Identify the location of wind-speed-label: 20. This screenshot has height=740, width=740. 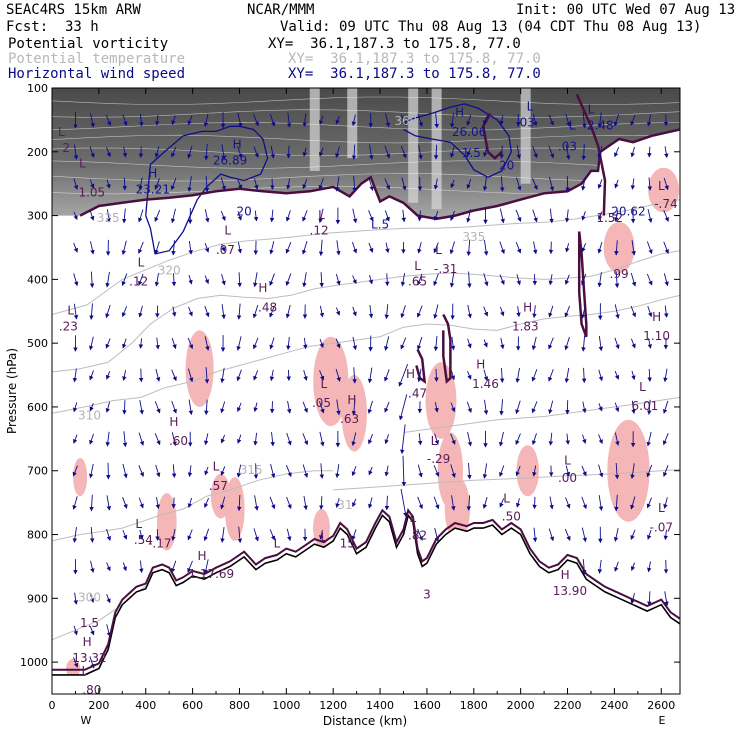
(506, 166).